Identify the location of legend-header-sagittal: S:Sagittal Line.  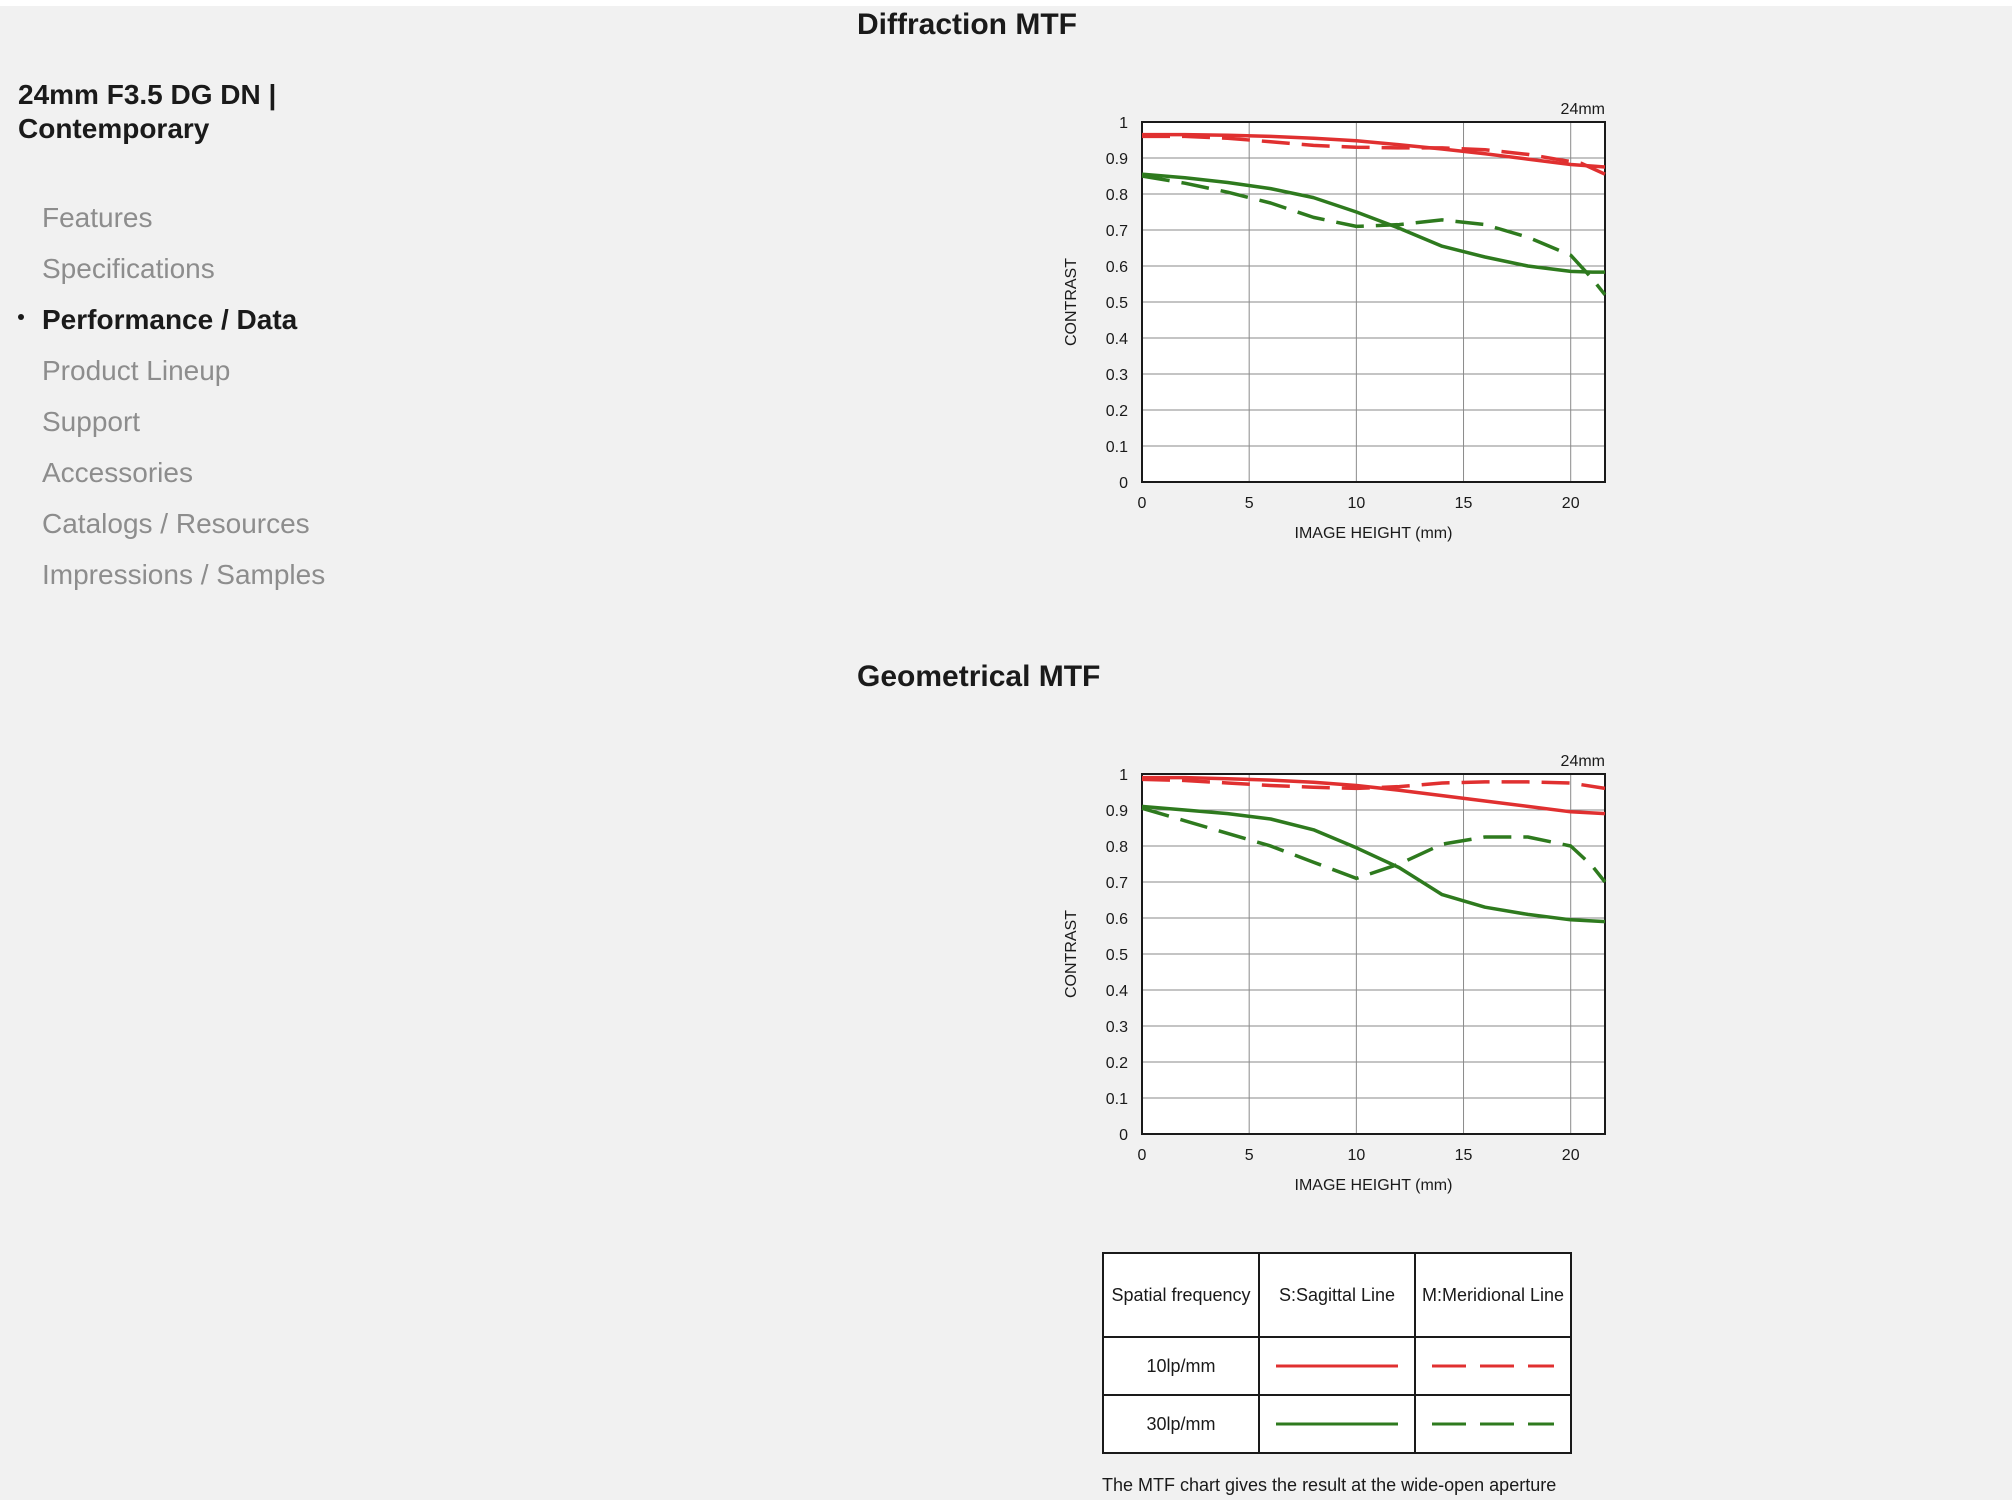
(1337, 1295).